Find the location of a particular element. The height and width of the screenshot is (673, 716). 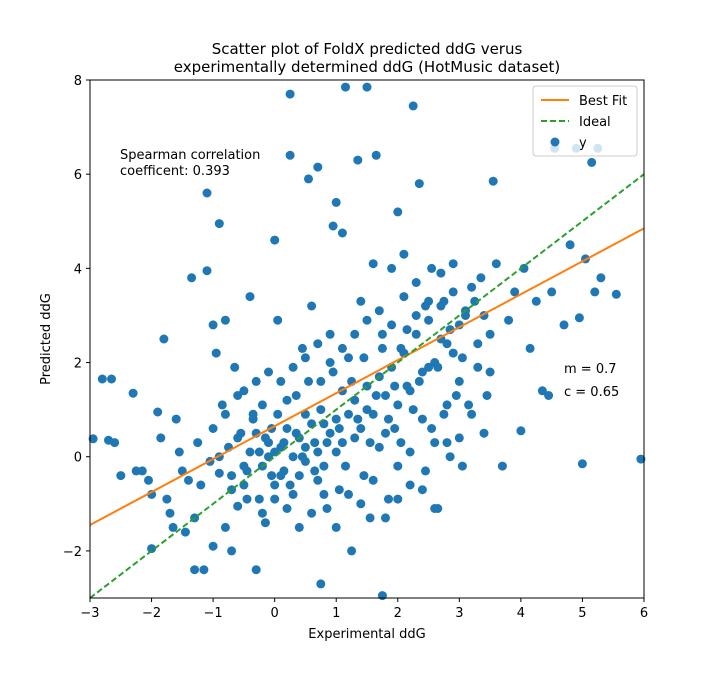

legend-y-swatch is located at coordinates (555, 142).